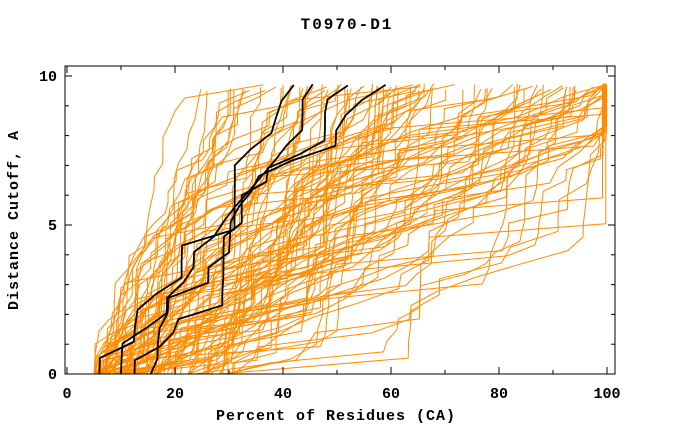 This screenshot has height=440, width=680. What do you see at coordinates (499, 394) in the screenshot?
I see `x-tick-label: 80` at bounding box center [499, 394].